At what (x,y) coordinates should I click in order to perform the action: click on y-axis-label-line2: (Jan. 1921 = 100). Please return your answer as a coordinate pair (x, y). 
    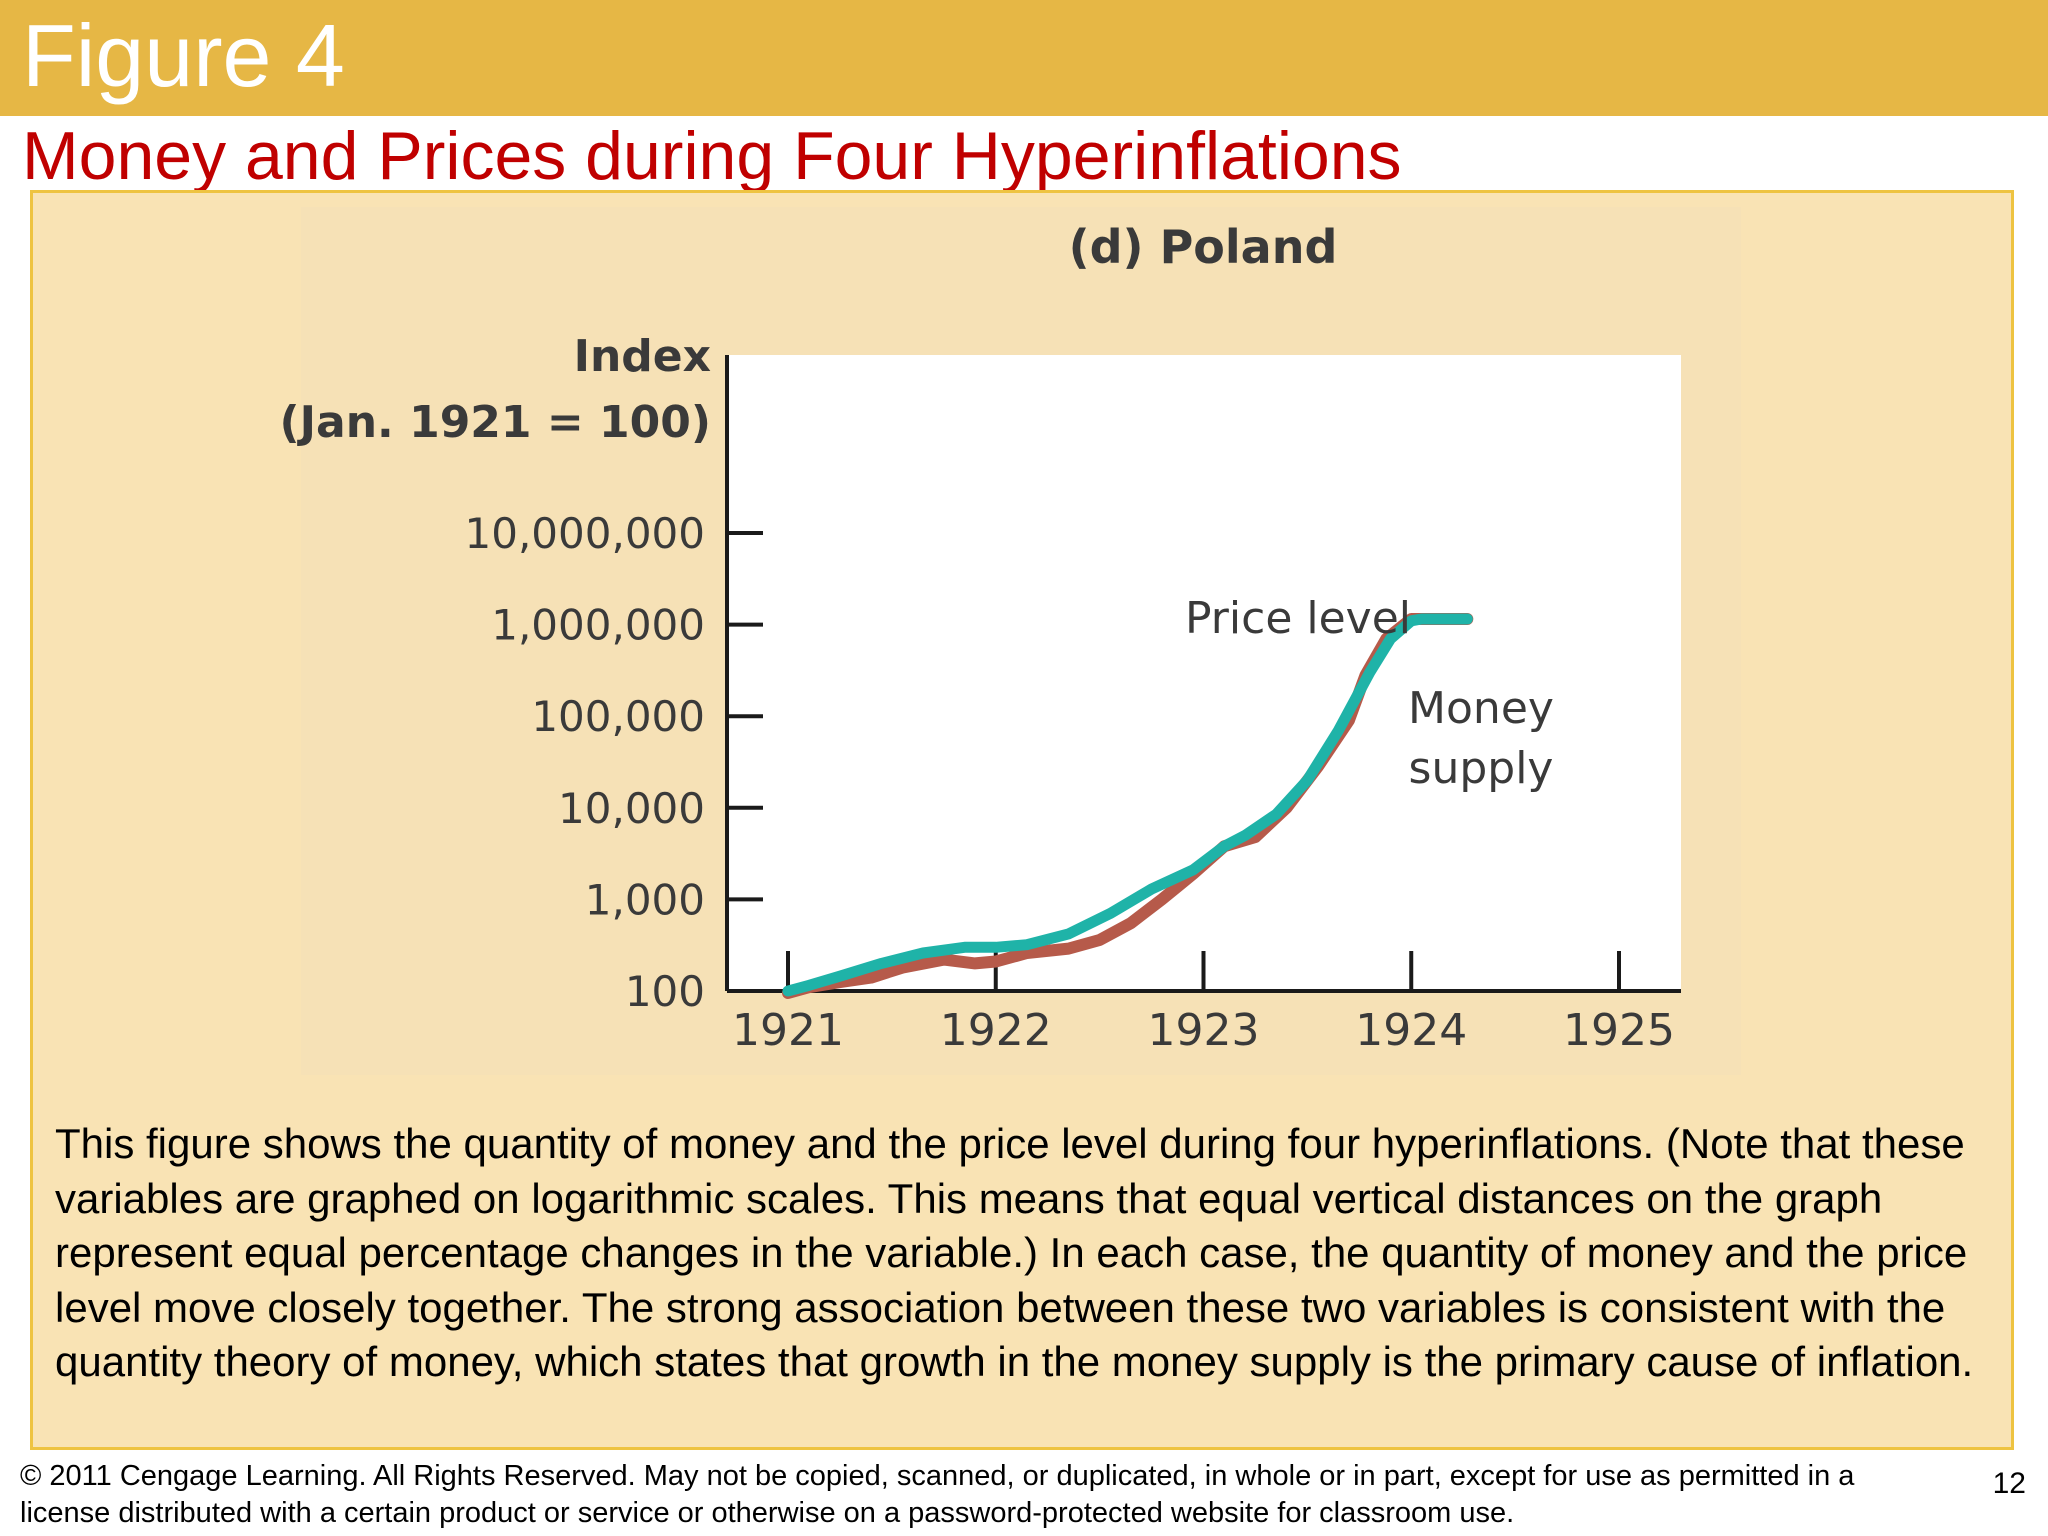
    Looking at the image, I should click on (495, 422).